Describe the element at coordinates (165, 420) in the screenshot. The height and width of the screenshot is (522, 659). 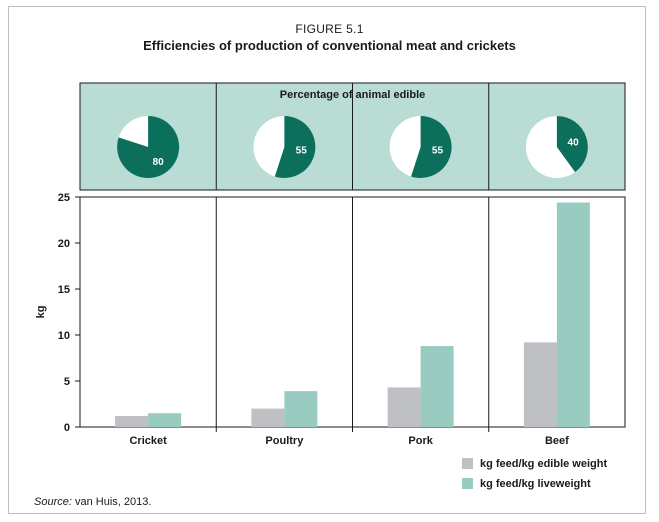
I see `bar-cricket-live` at that location.